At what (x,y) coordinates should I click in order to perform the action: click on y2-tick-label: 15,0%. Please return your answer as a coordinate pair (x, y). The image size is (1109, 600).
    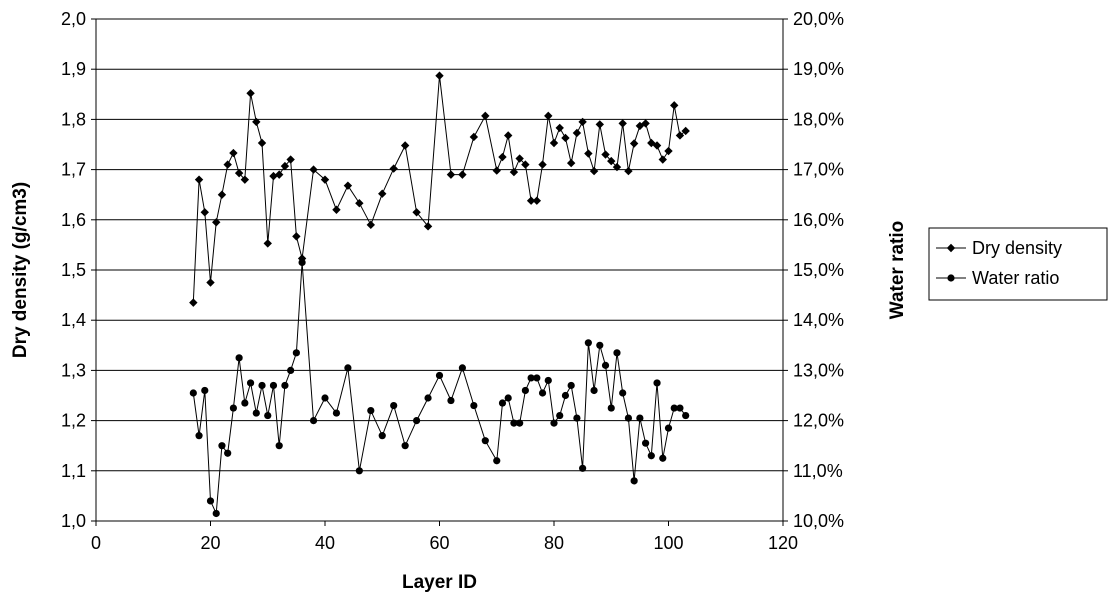
    Looking at the image, I should click on (818, 270).